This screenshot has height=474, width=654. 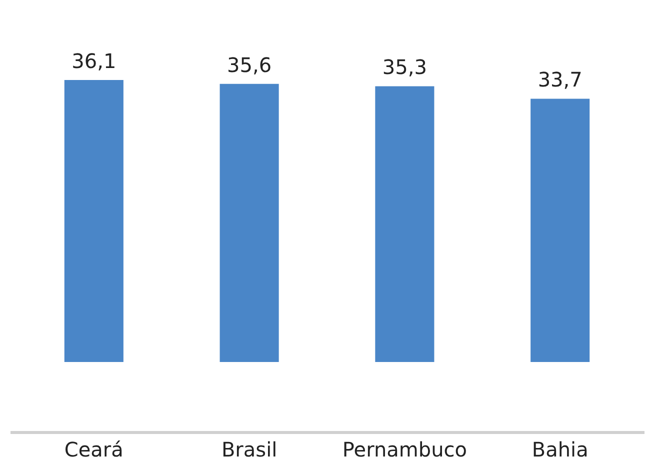 What do you see at coordinates (560, 450) in the screenshot?
I see `x-tick-label: Bahia` at bounding box center [560, 450].